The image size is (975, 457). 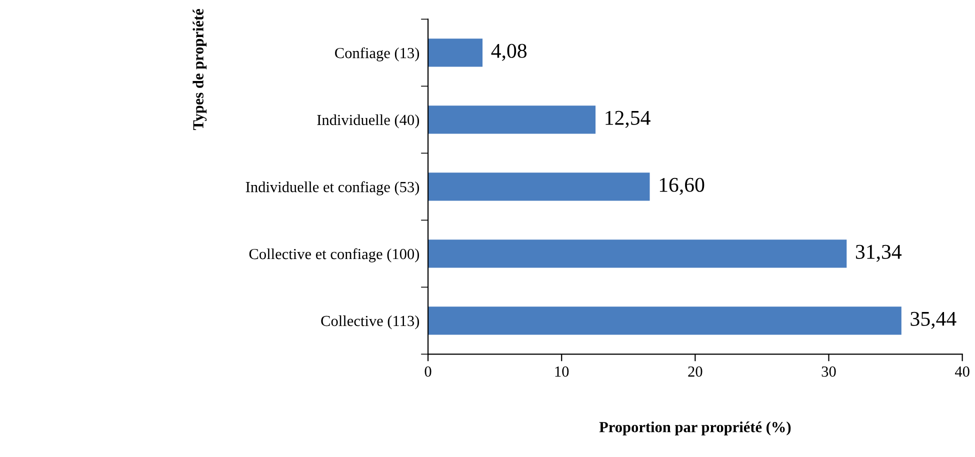 I want to click on y-tick-label: Individuelle et confiage (53), so click(x=333, y=188).